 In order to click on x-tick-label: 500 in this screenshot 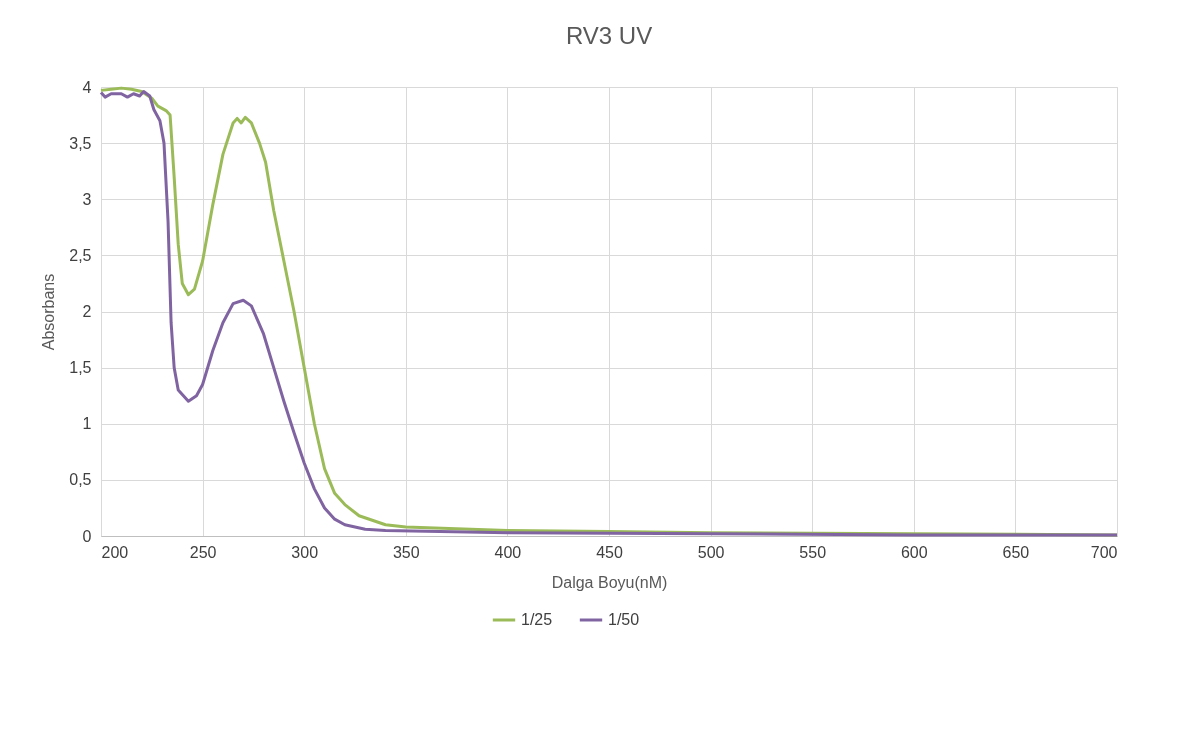, I will do `click(711, 552)`.